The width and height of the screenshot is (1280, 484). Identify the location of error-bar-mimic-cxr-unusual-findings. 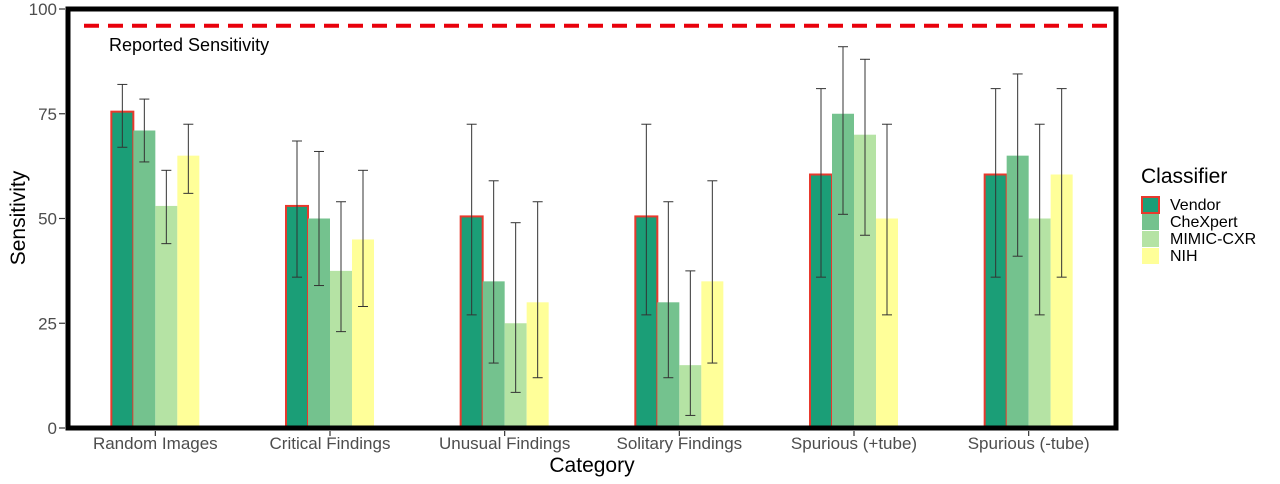
(515, 307).